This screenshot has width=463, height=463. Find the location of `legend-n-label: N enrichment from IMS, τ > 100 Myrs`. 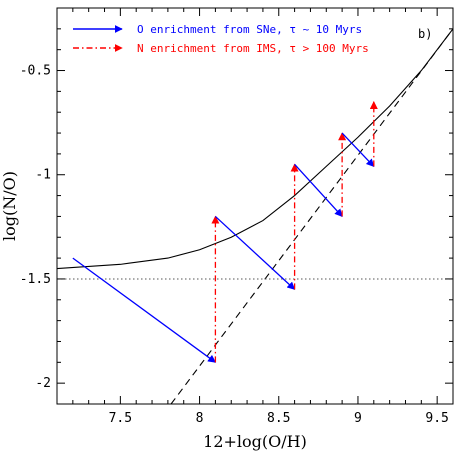

legend-n-label: N enrichment from IMS, τ > 100 Myrs is located at coordinates (253, 48).